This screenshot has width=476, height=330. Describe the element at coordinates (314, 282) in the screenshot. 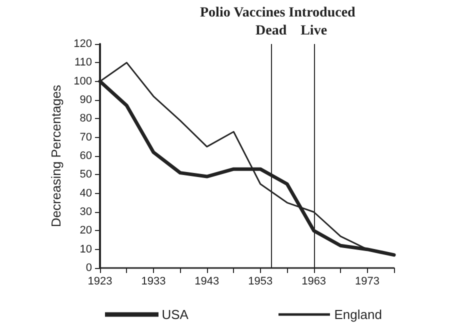

I see `x-tick-label: 1963` at that location.